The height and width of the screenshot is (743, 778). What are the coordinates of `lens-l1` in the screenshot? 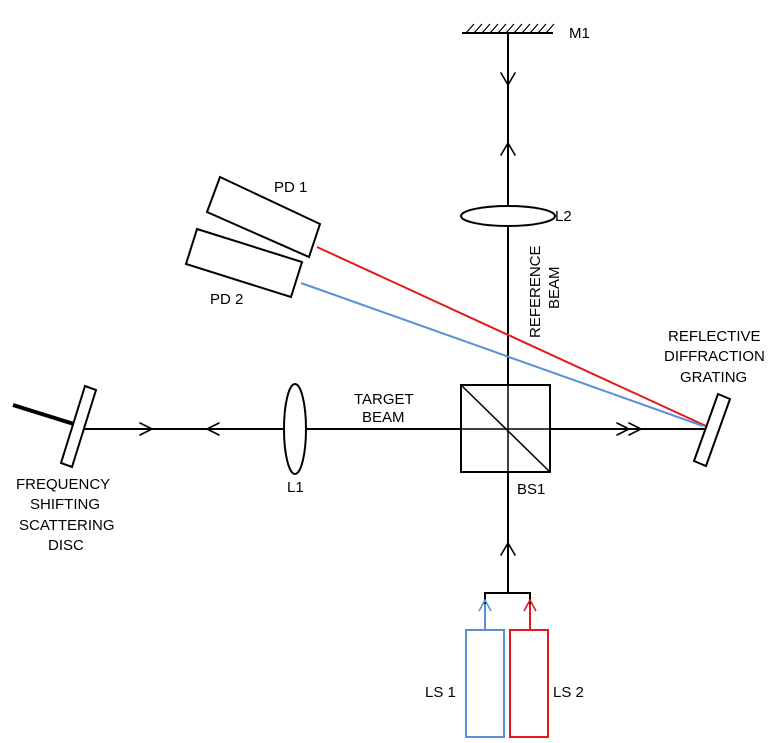 It's located at (295, 429).